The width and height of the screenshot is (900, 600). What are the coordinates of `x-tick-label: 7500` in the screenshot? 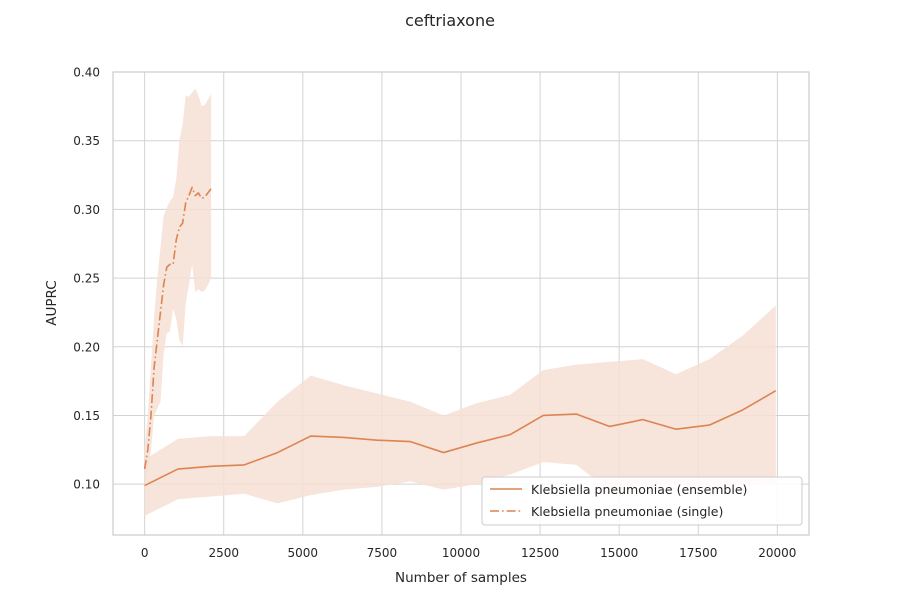 It's located at (382, 553).